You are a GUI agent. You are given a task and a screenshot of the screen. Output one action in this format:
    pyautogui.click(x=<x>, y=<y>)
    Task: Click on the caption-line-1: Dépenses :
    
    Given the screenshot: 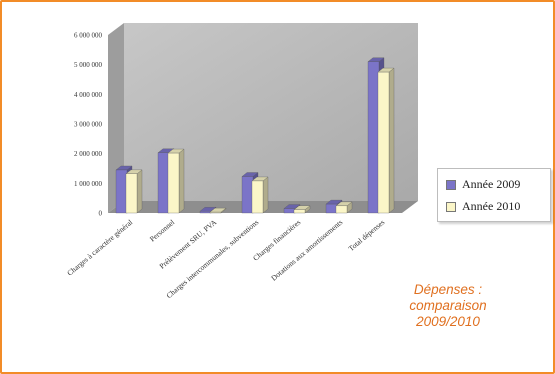 What is the action you would take?
    pyautogui.click(x=448, y=289)
    